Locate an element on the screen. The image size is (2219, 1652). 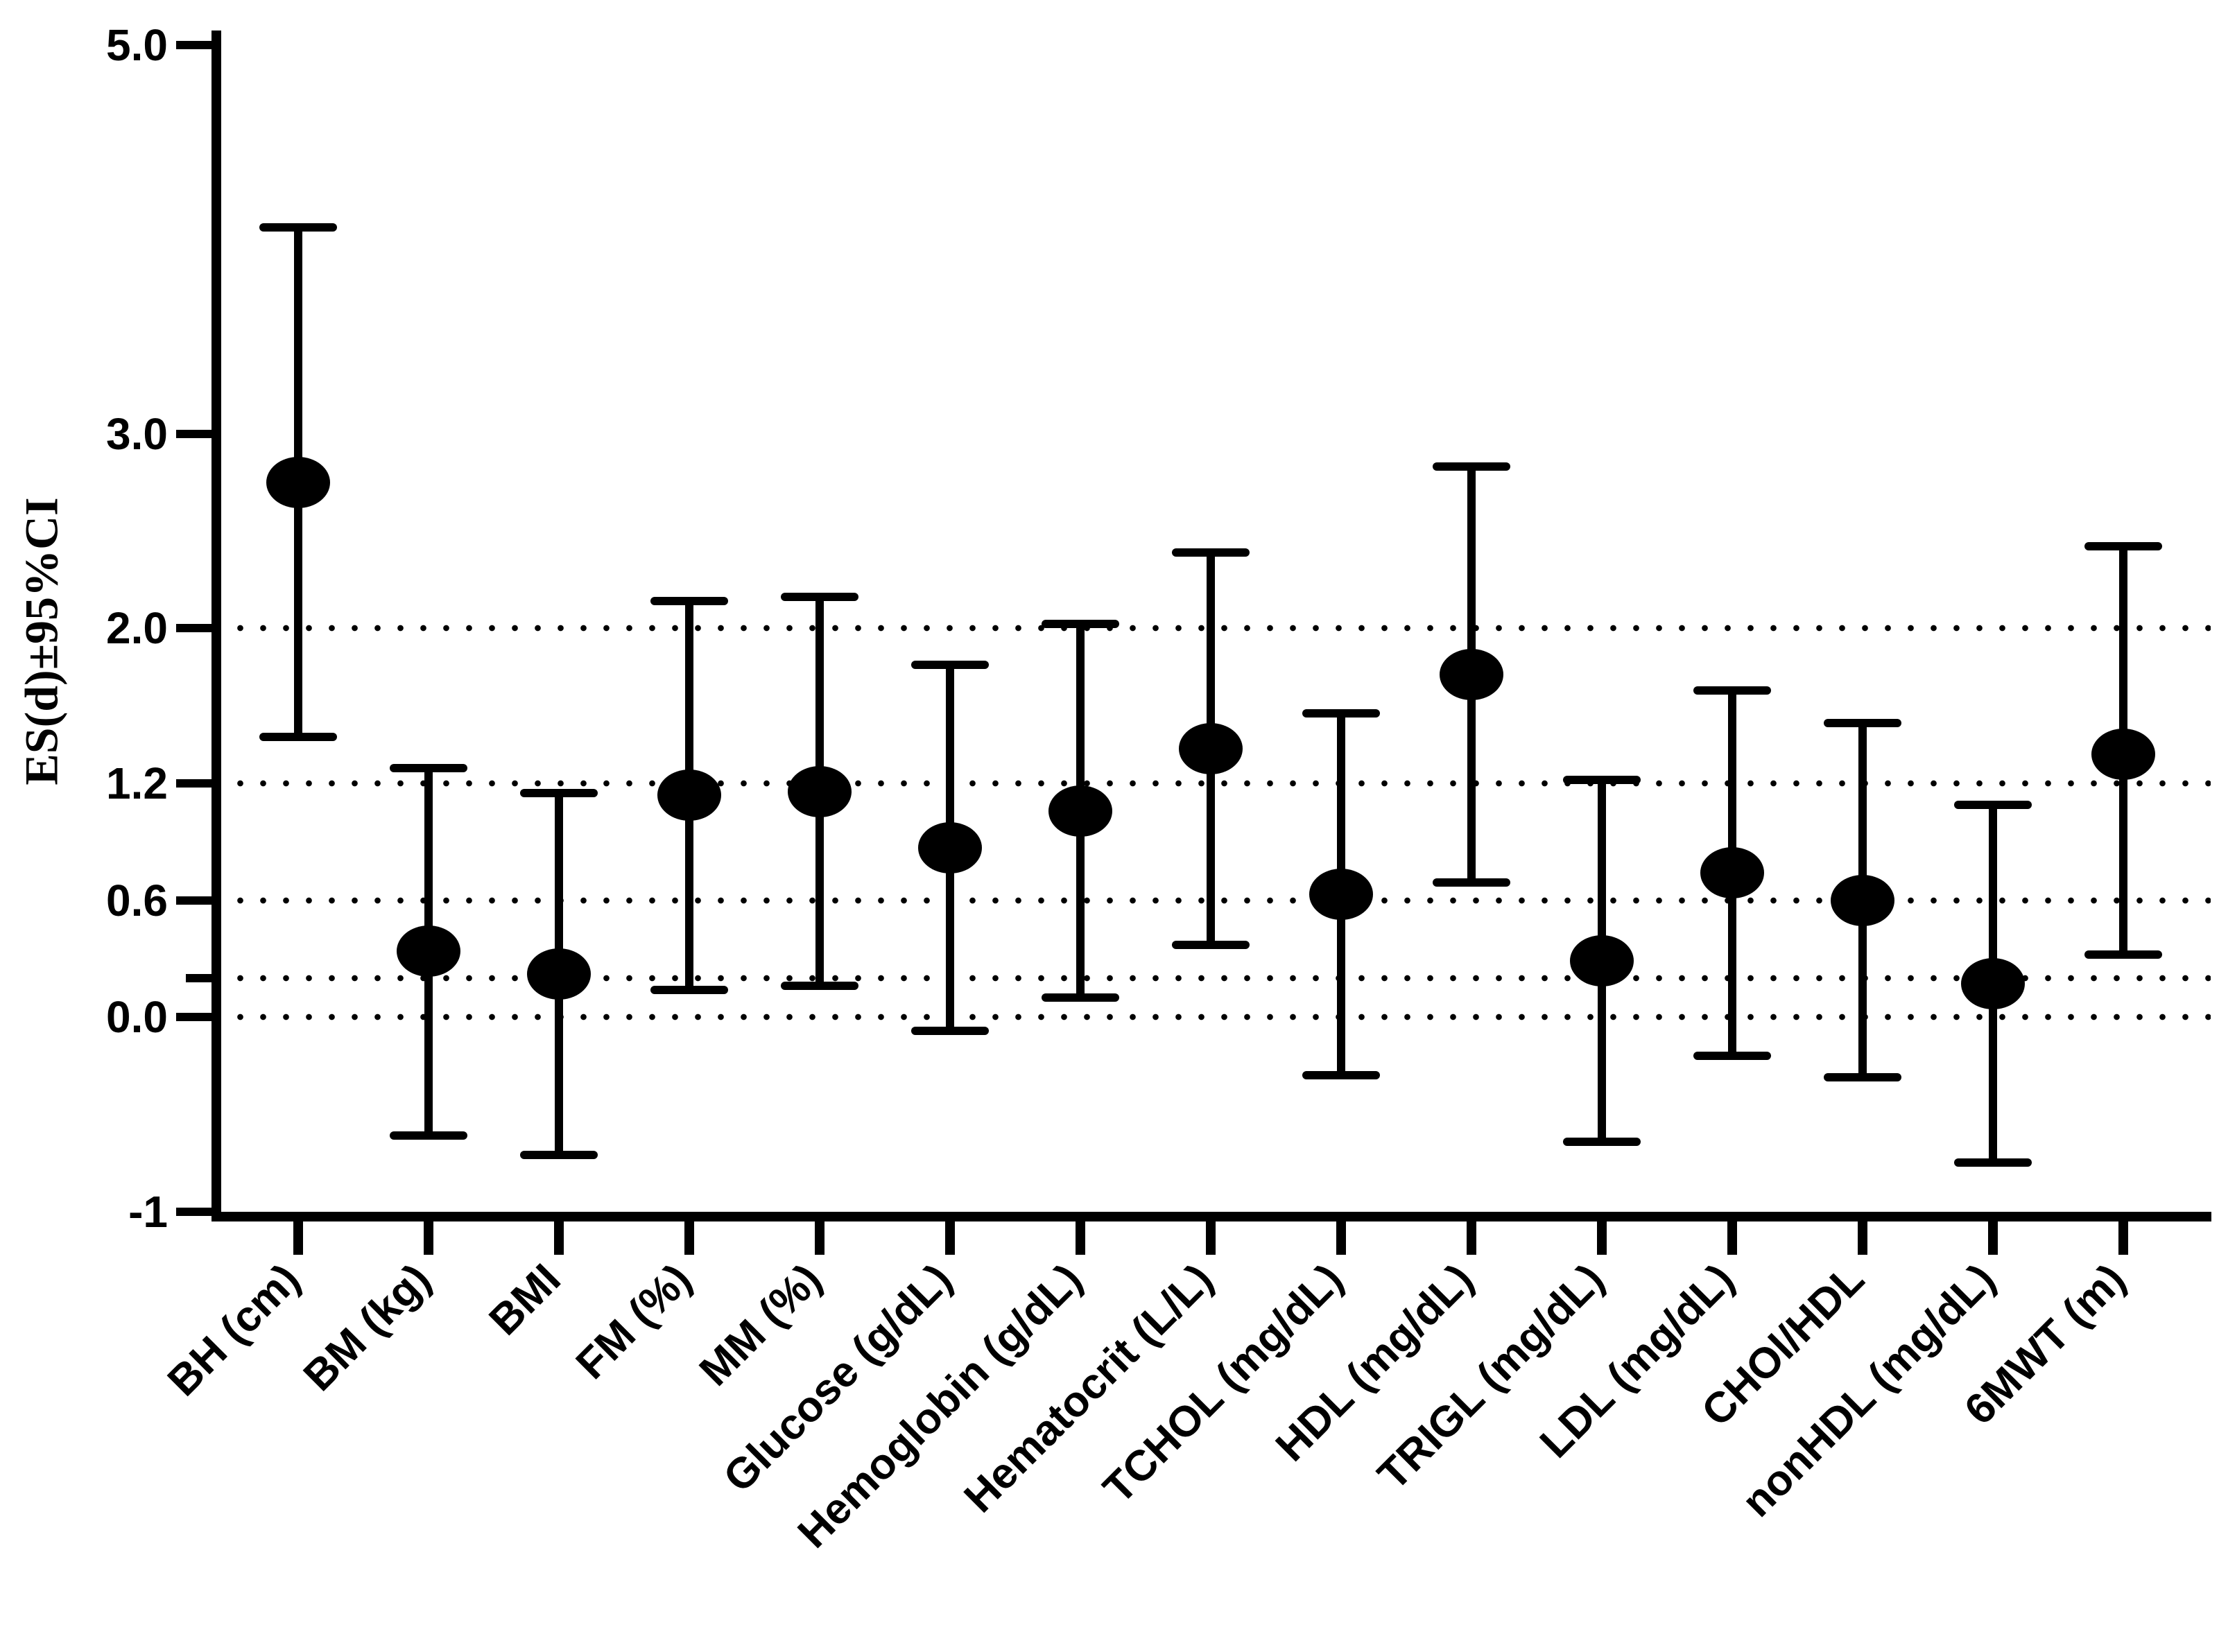
y-tick-label: 0.0 is located at coordinates (137, 1017).